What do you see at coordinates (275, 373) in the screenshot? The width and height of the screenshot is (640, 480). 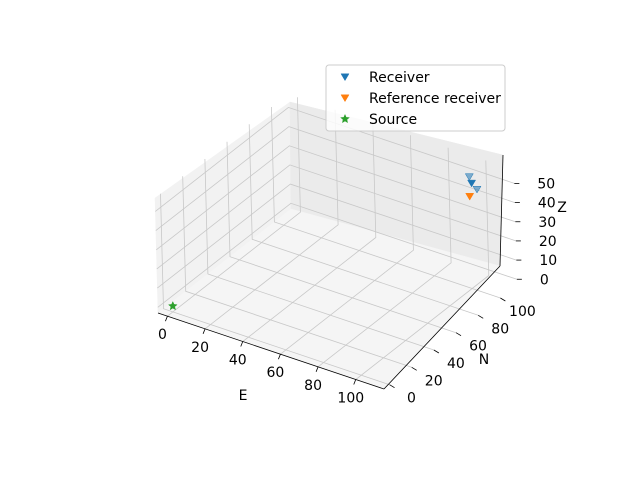 I see `x-tick-label: 60` at bounding box center [275, 373].